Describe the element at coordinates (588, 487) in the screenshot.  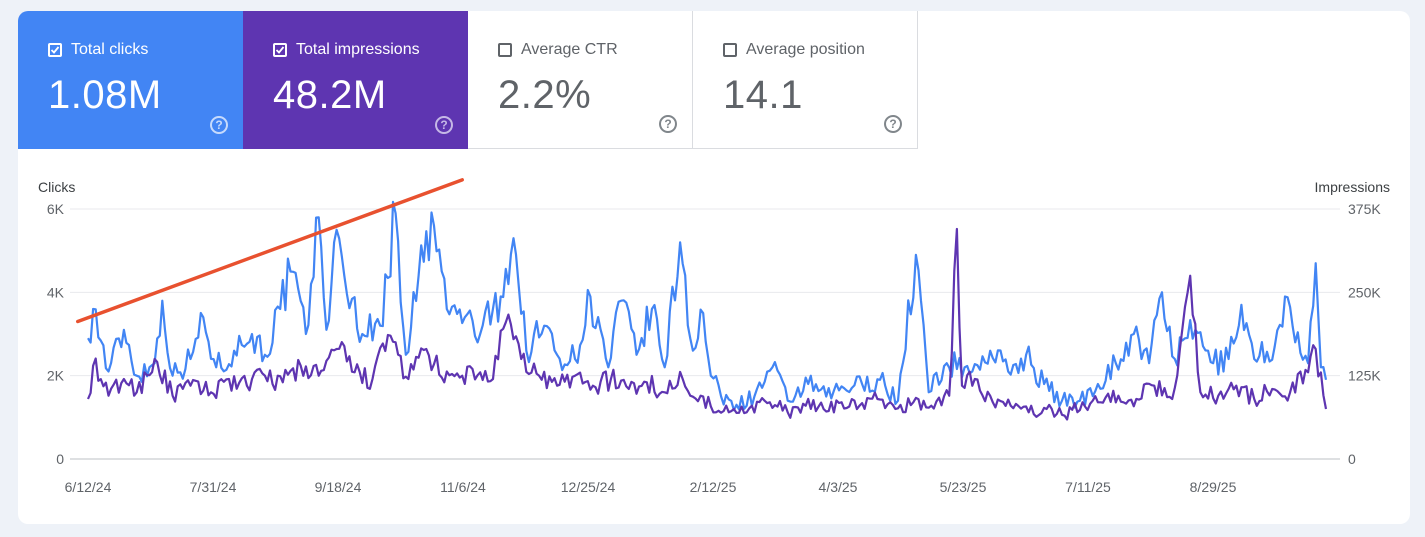
I see `x-tick-label: 12/25/24` at that location.